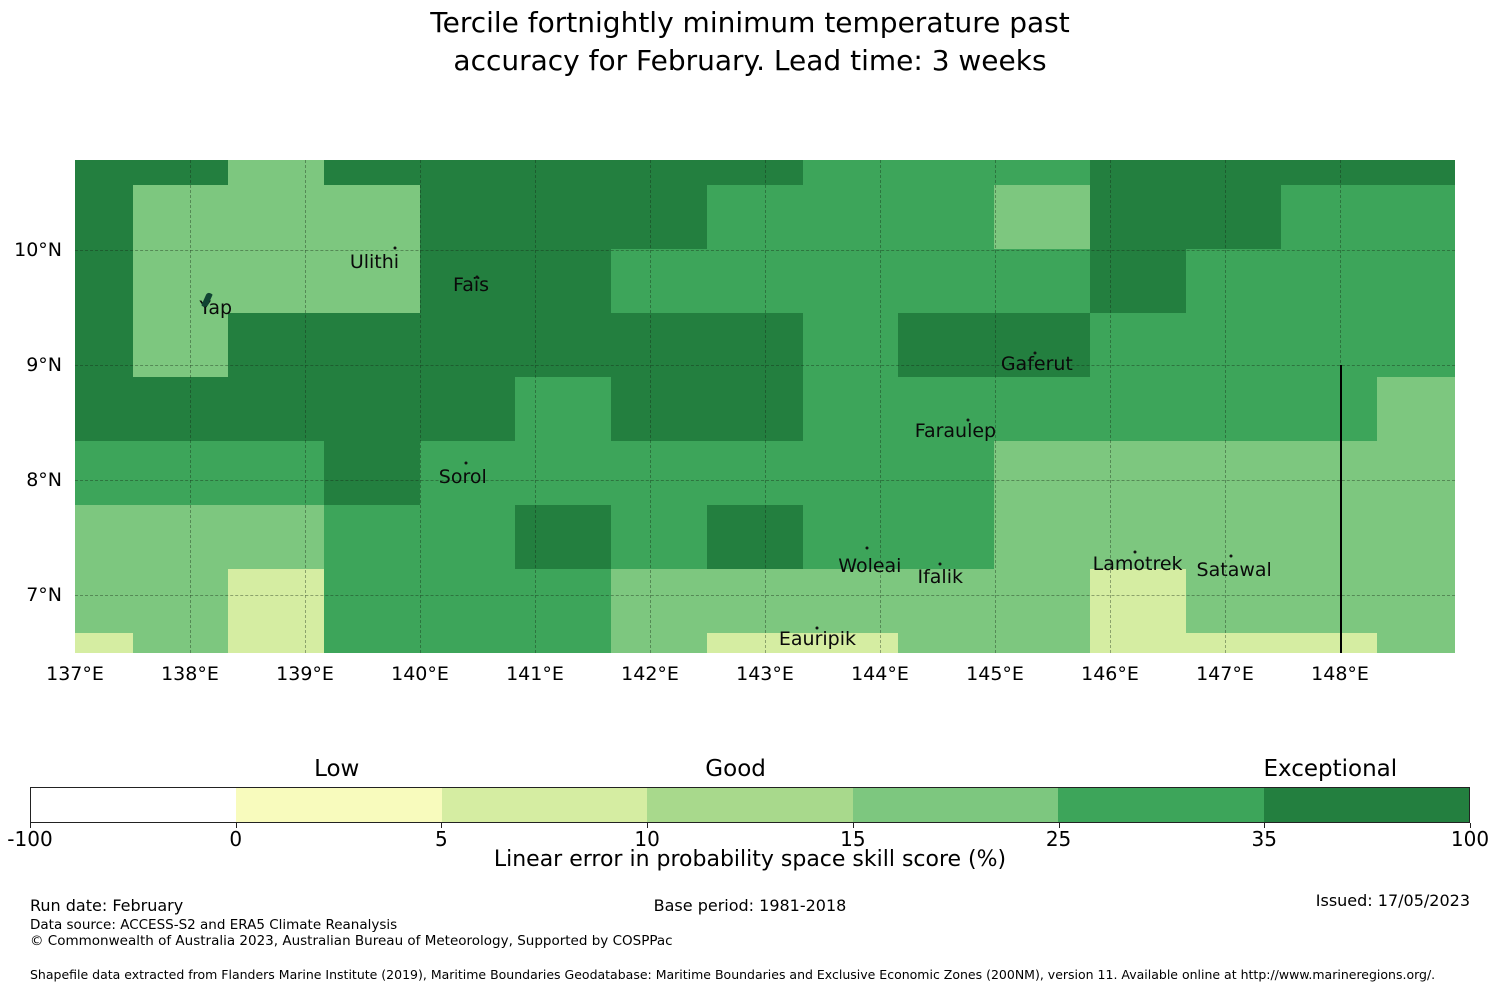  What do you see at coordinates (1366, 805) in the screenshot?
I see `colorbar-segment` at bounding box center [1366, 805].